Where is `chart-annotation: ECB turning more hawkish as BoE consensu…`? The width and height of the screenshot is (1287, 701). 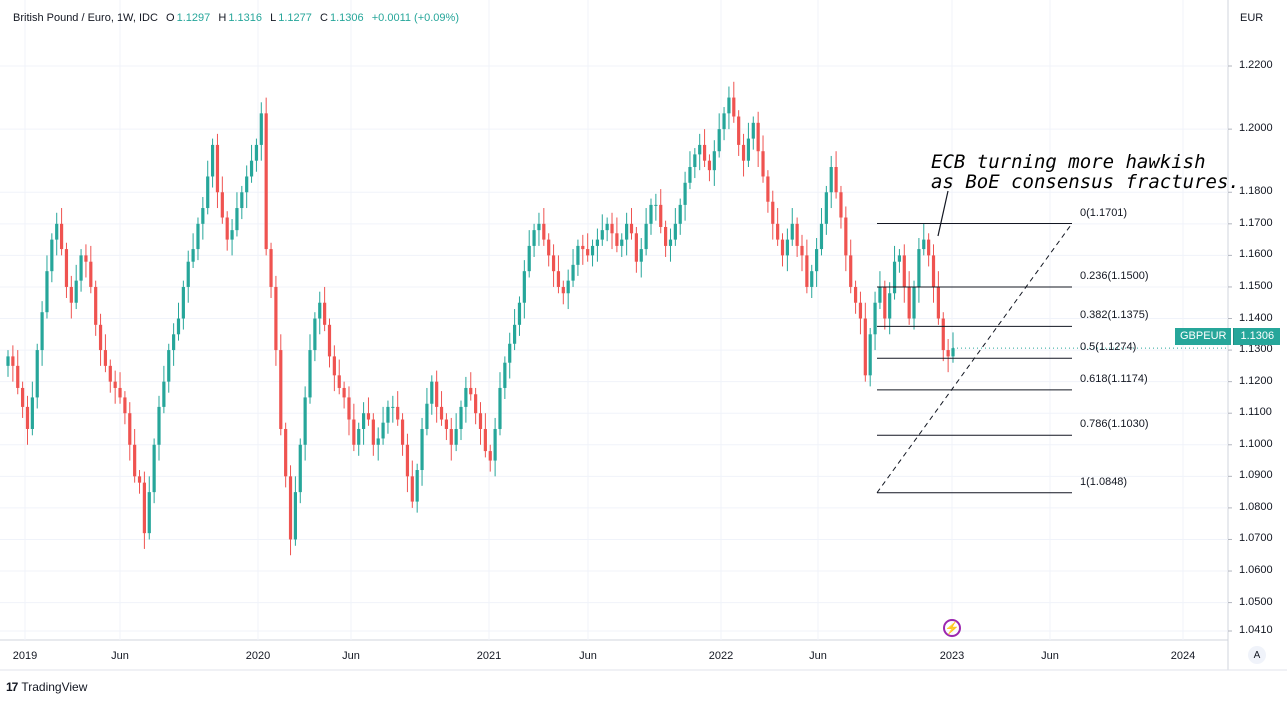 chart-annotation: ECB turning more hawkish as BoE consensu… is located at coordinates (1085, 172).